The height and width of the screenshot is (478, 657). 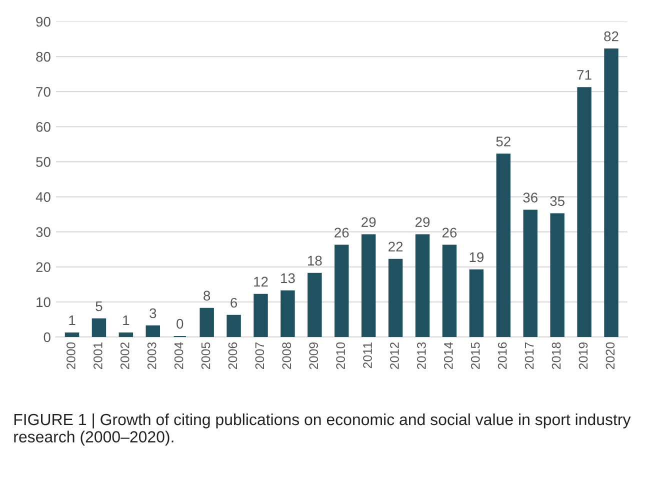 What do you see at coordinates (47, 337) in the screenshot?
I see `y-tick-label: 0` at bounding box center [47, 337].